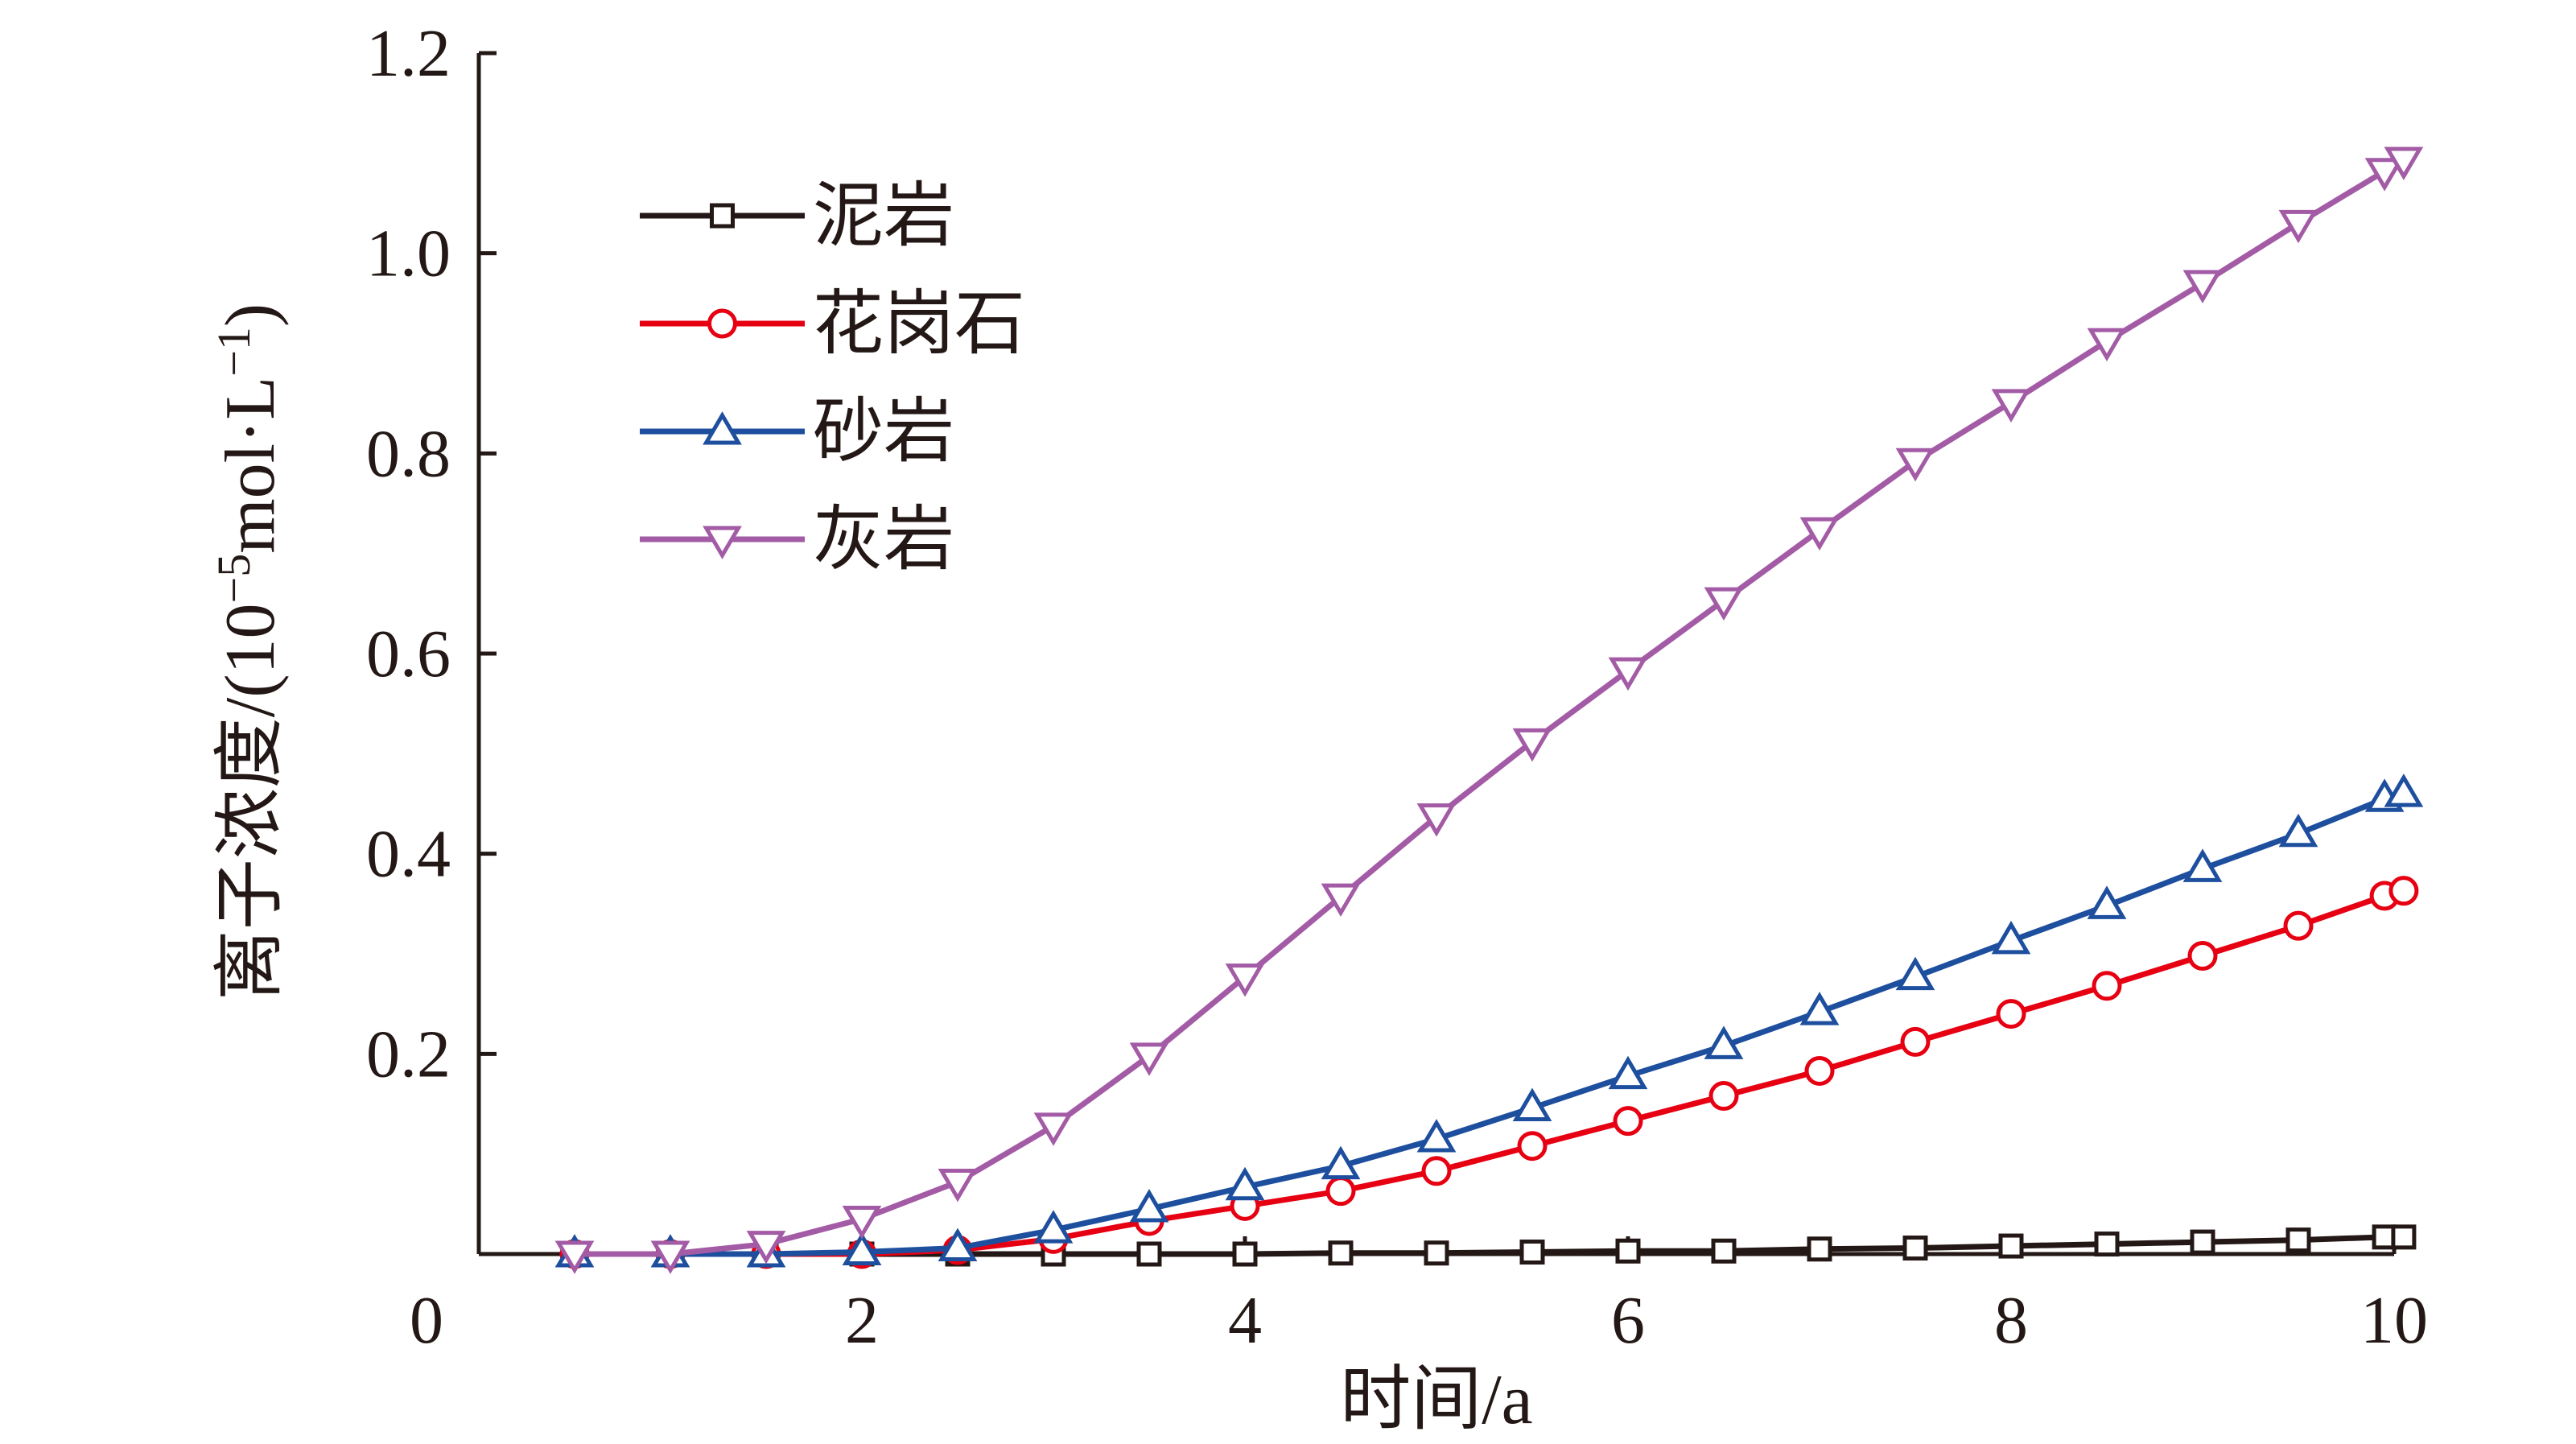  What do you see at coordinates (408, 854) in the screenshot?
I see `y-tick-label: 0.4` at bounding box center [408, 854].